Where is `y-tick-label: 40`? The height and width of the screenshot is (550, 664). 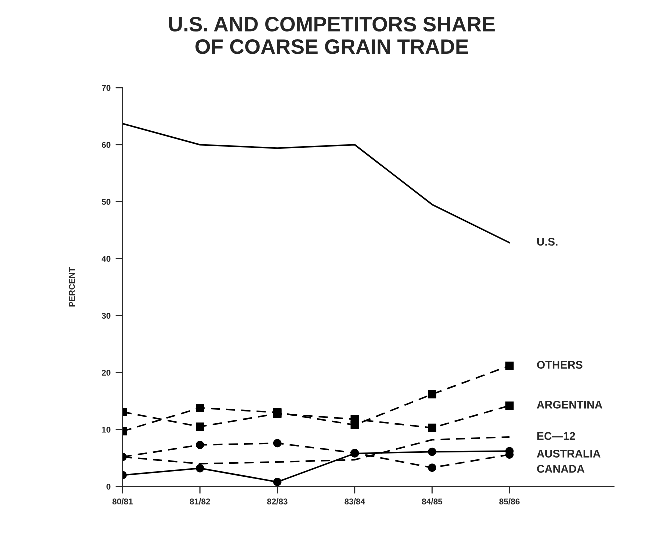
y-tick-label: 40 is located at coordinates (106, 259).